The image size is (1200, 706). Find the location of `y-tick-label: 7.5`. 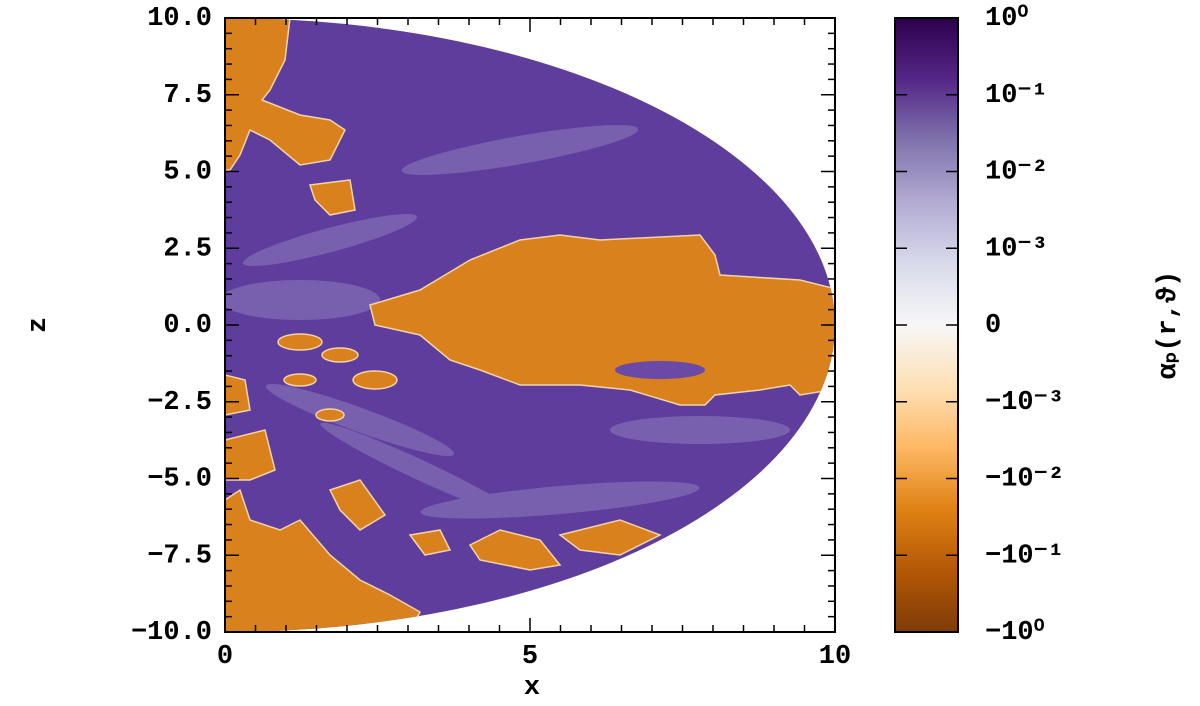

y-tick-label: 7.5 is located at coordinates (187, 96).